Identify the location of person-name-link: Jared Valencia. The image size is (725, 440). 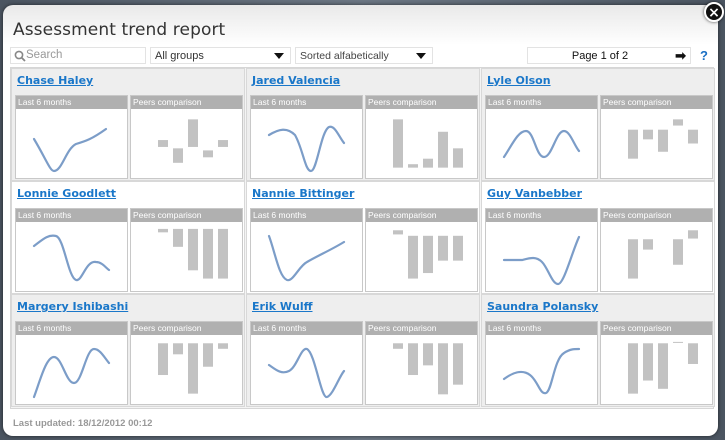
(296, 80).